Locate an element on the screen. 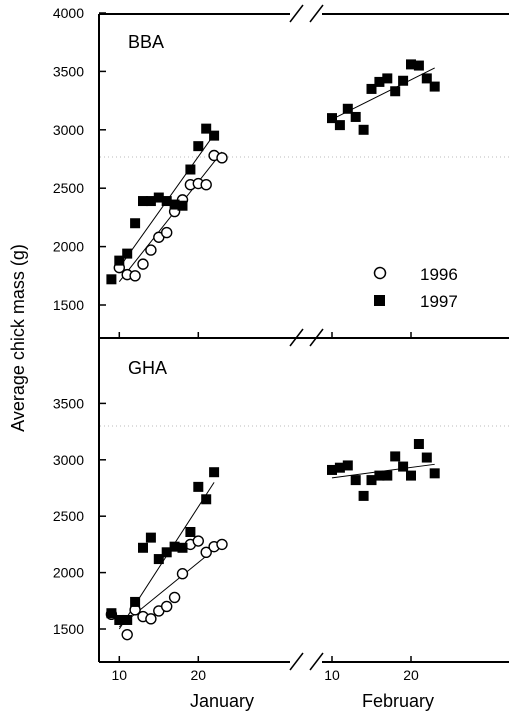 The image size is (510, 713). panel-label-bba: BBA is located at coordinates (146, 42).